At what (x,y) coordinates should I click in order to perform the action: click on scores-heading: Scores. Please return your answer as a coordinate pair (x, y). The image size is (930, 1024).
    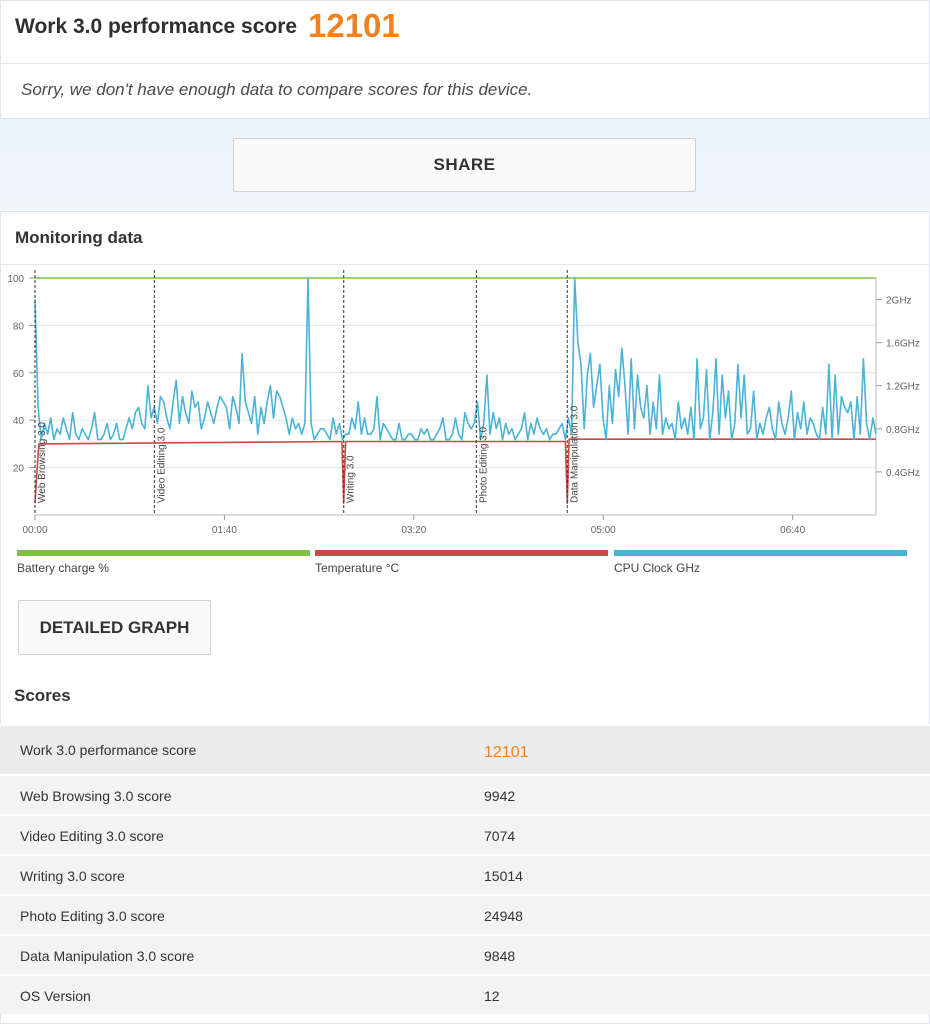
    Looking at the image, I should click on (42, 695).